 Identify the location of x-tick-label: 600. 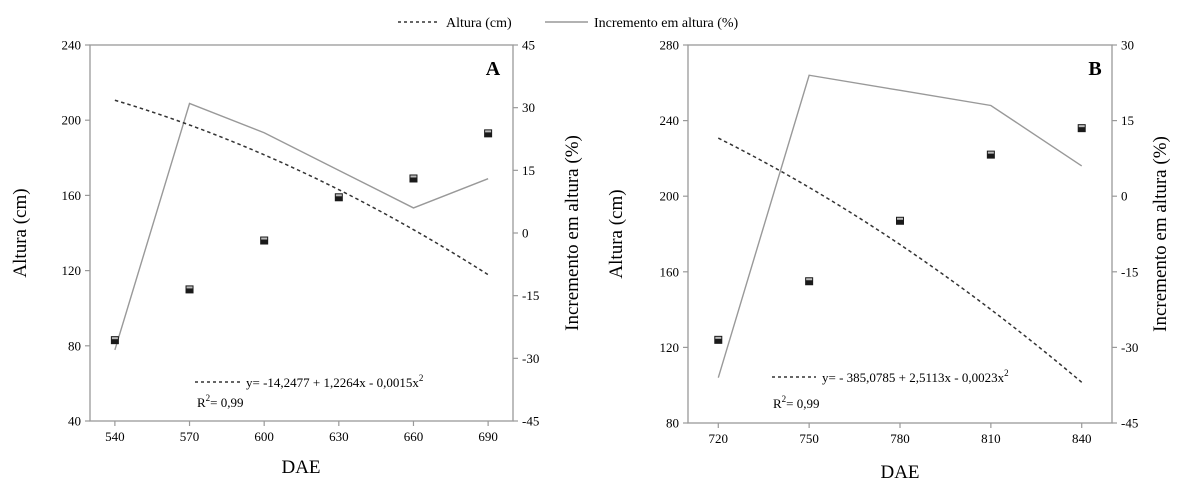
(264, 436).